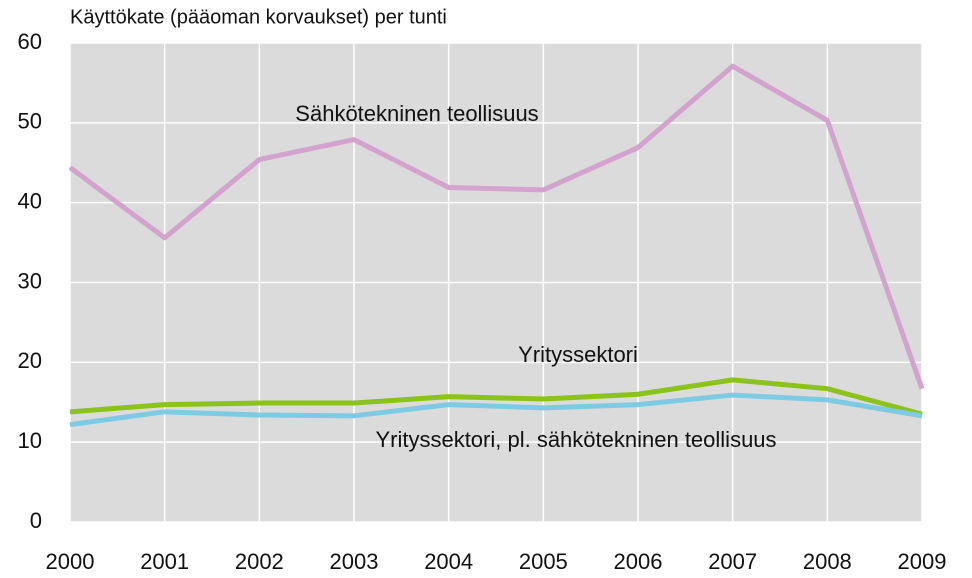 The height and width of the screenshot is (578, 972). What do you see at coordinates (36, 520) in the screenshot?
I see `y-tick-label: 0` at bounding box center [36, 520].